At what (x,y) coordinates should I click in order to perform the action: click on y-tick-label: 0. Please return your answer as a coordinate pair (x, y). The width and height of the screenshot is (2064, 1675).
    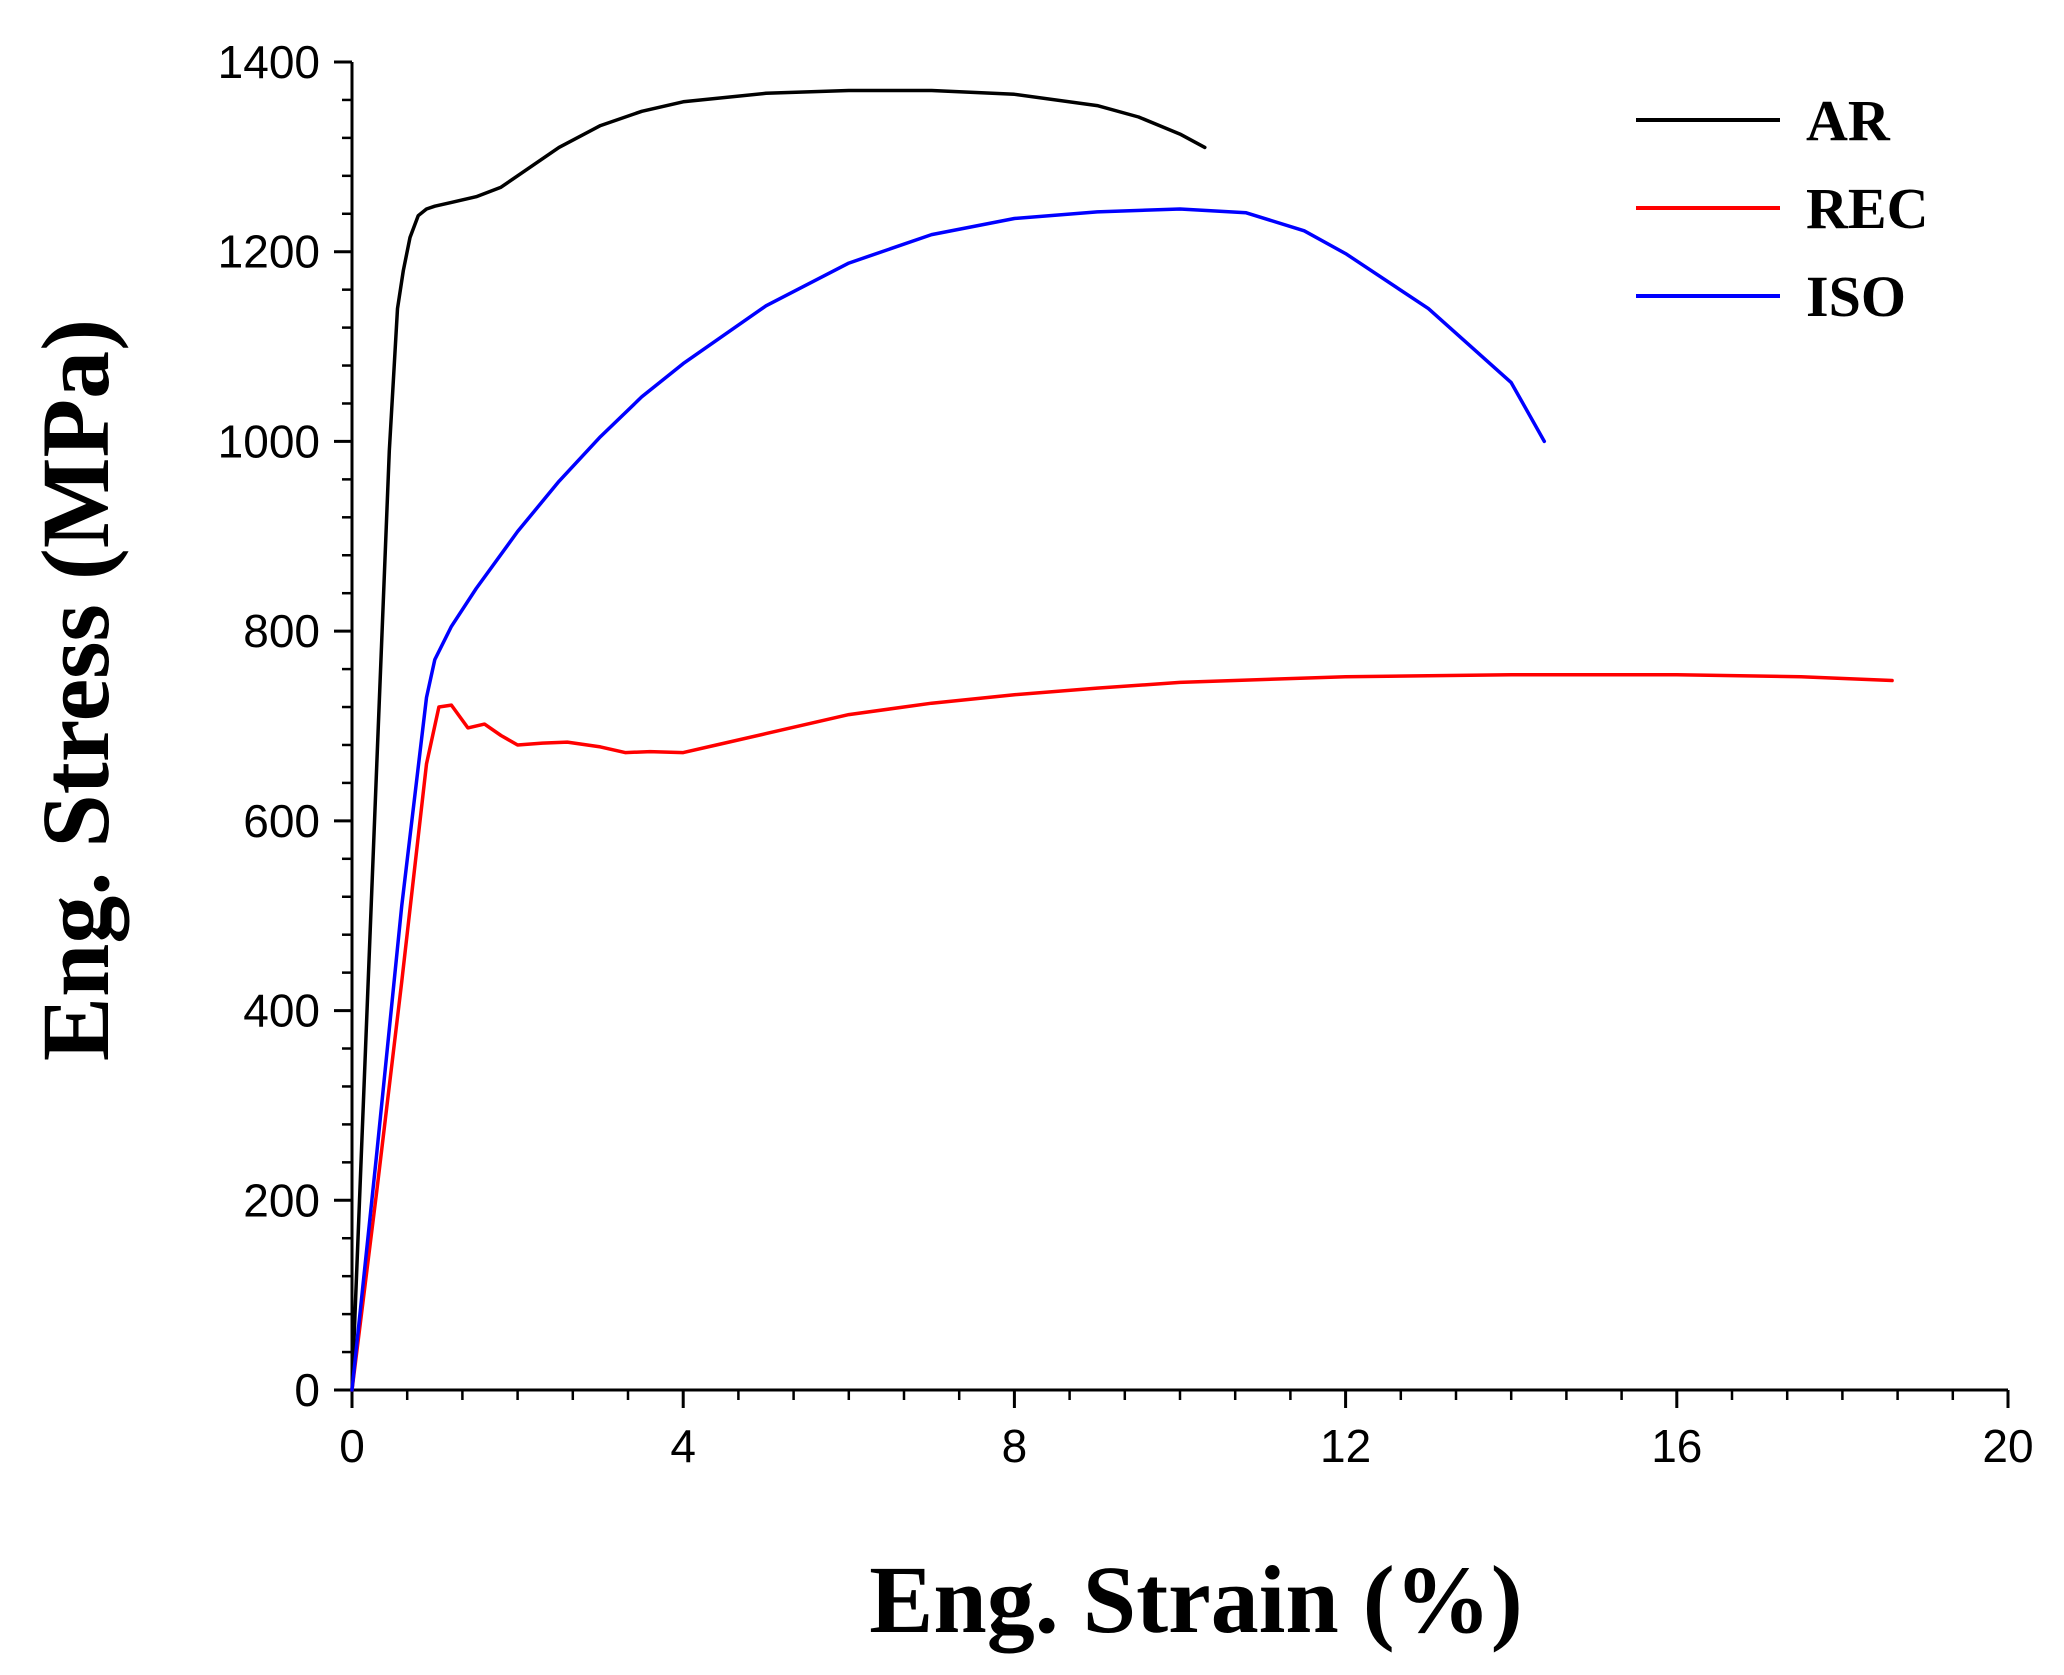
    Looking at the image, I should click on (307, 1390).